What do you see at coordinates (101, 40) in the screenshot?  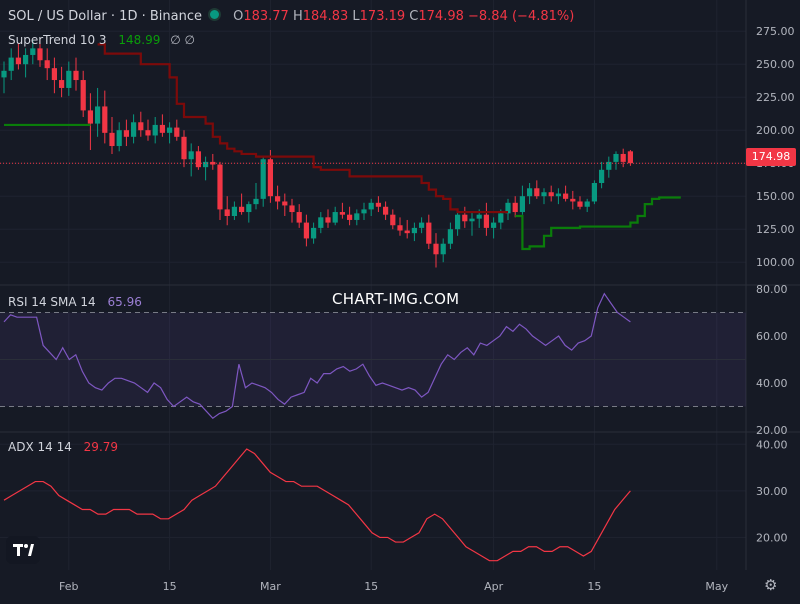 I see `supertrend-legend: SuperTrend 10 3 148.99 ∅ ∅` at bounding box center [101, 40].